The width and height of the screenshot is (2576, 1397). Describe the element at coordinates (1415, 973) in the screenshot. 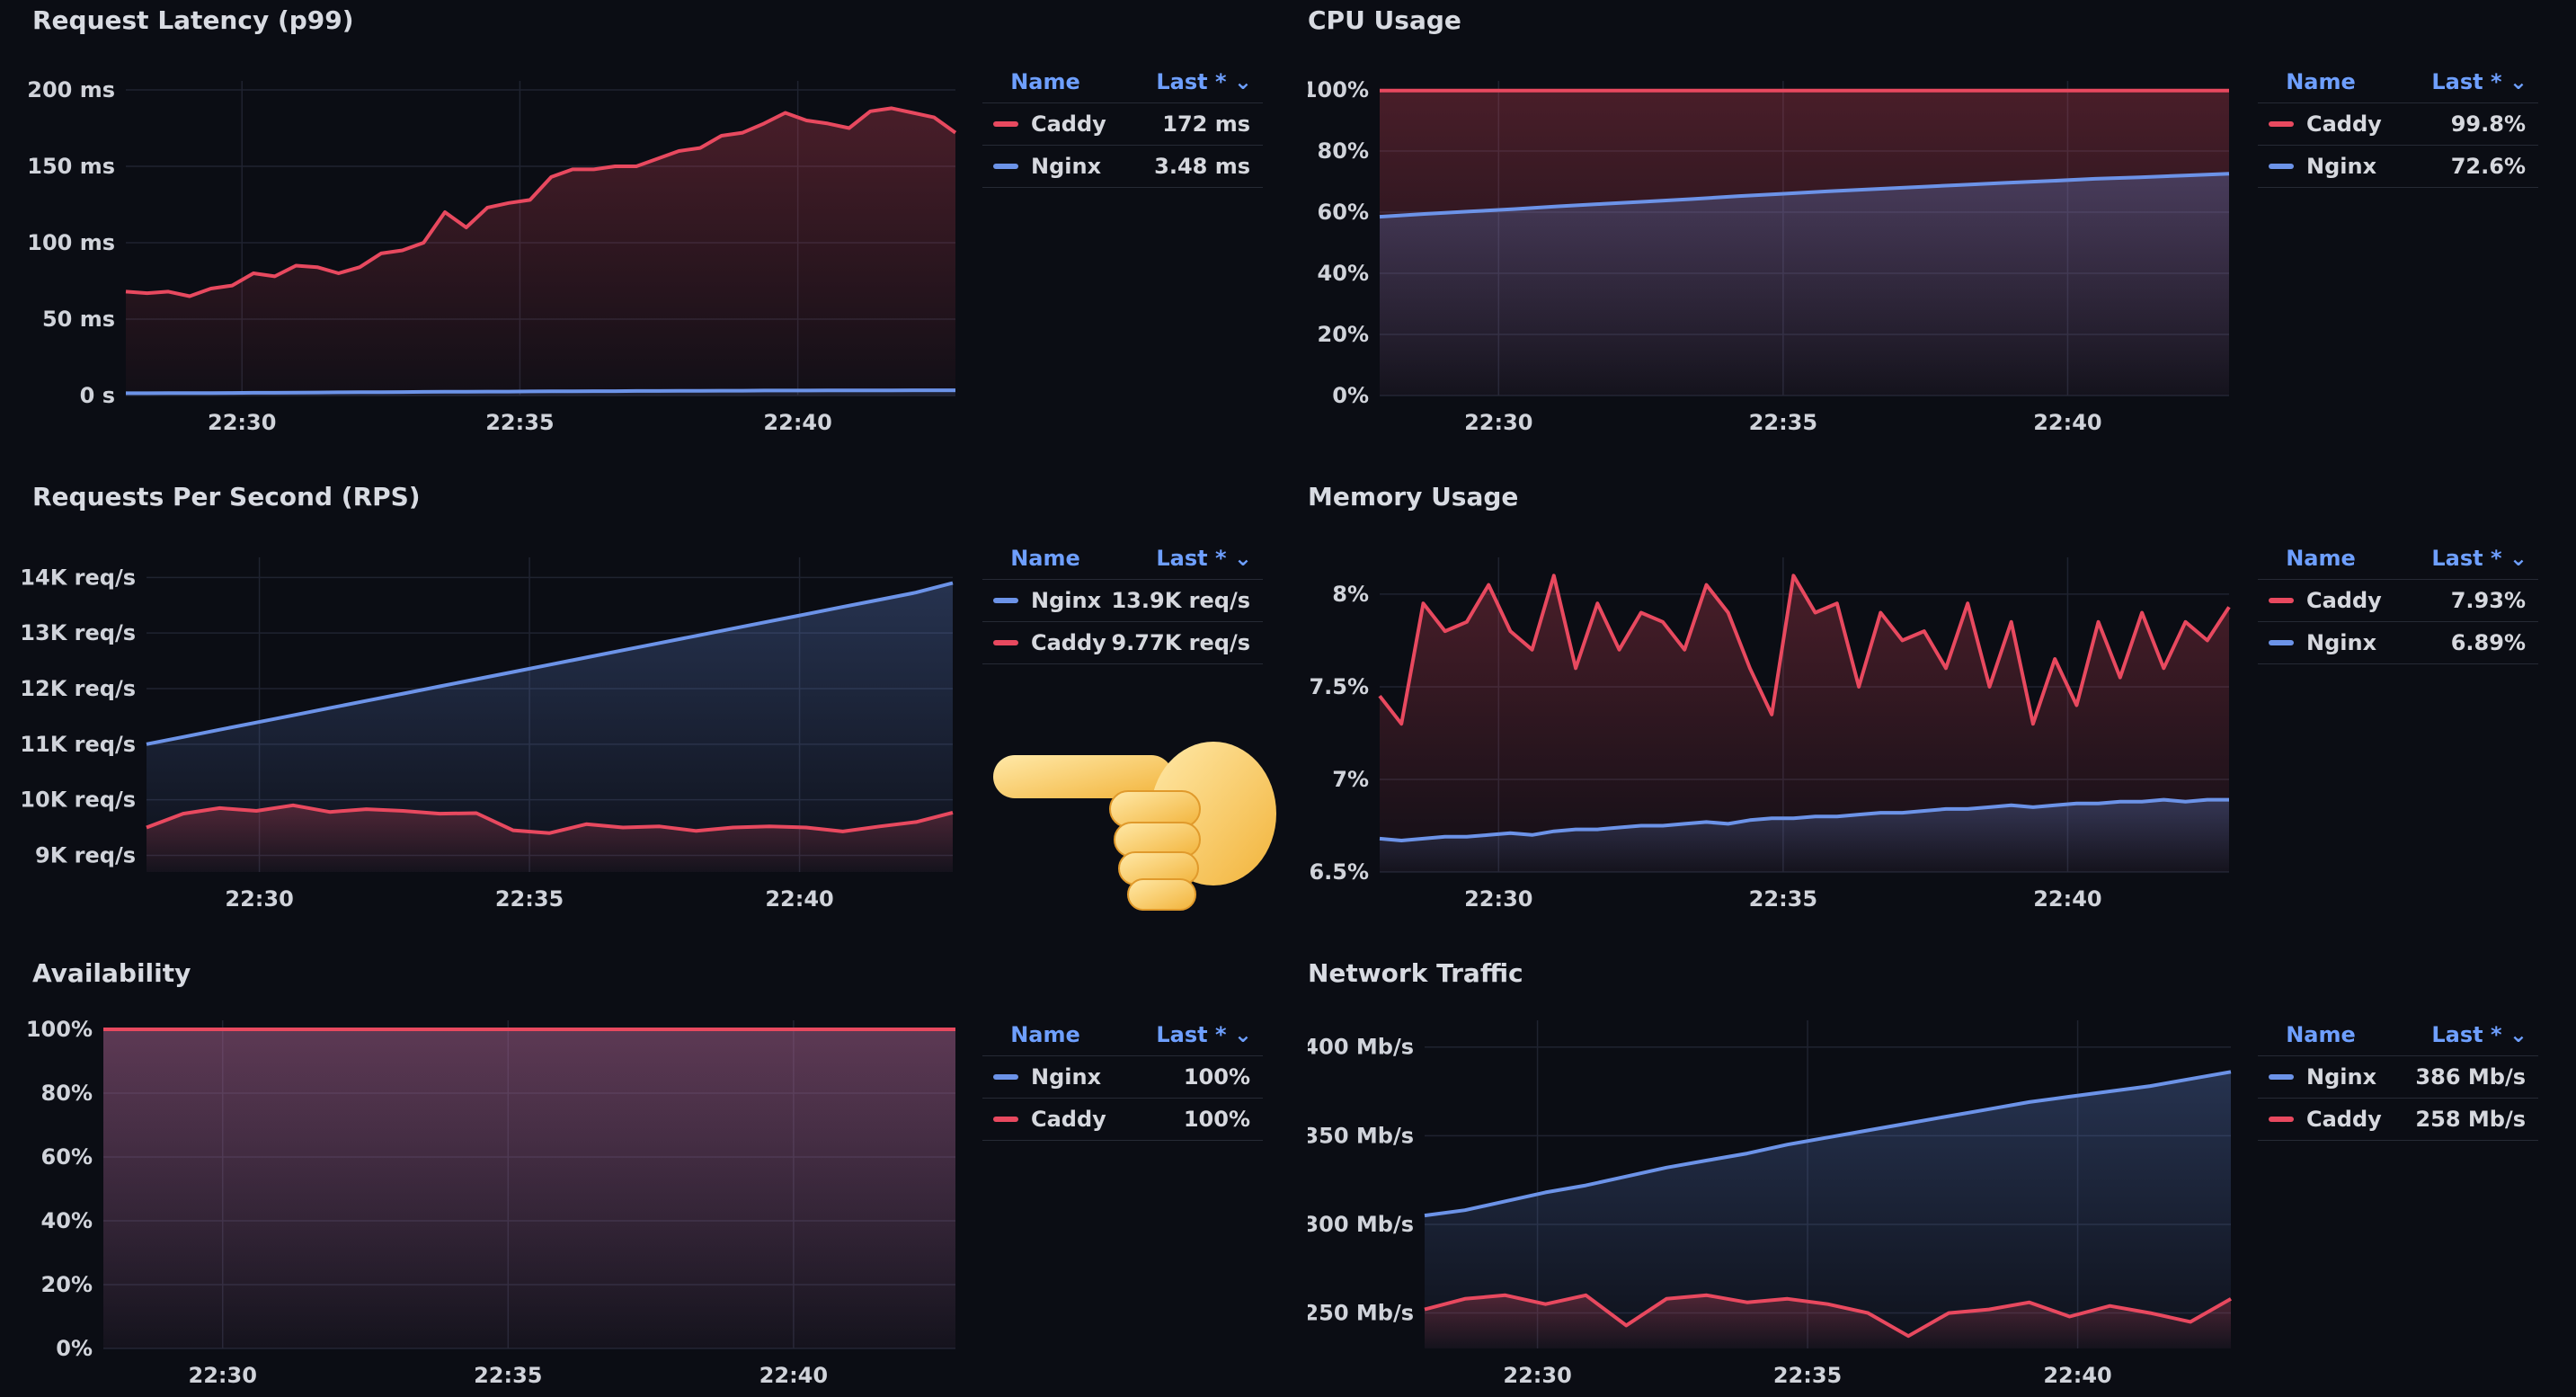

I see `panel-title: Network Traffic` at that location.